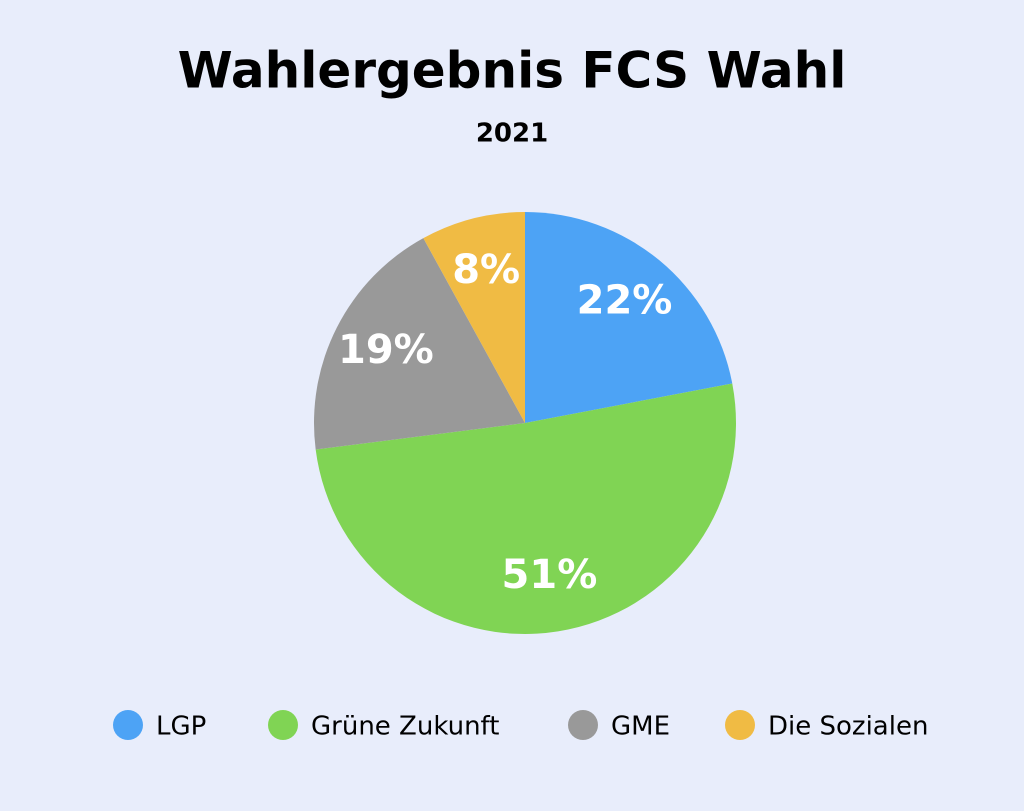 This screenshot has width=1024, height=811. Describe the element at coordinates (640, 727) in the screenshot. I see `legend-label: GME` at that location.